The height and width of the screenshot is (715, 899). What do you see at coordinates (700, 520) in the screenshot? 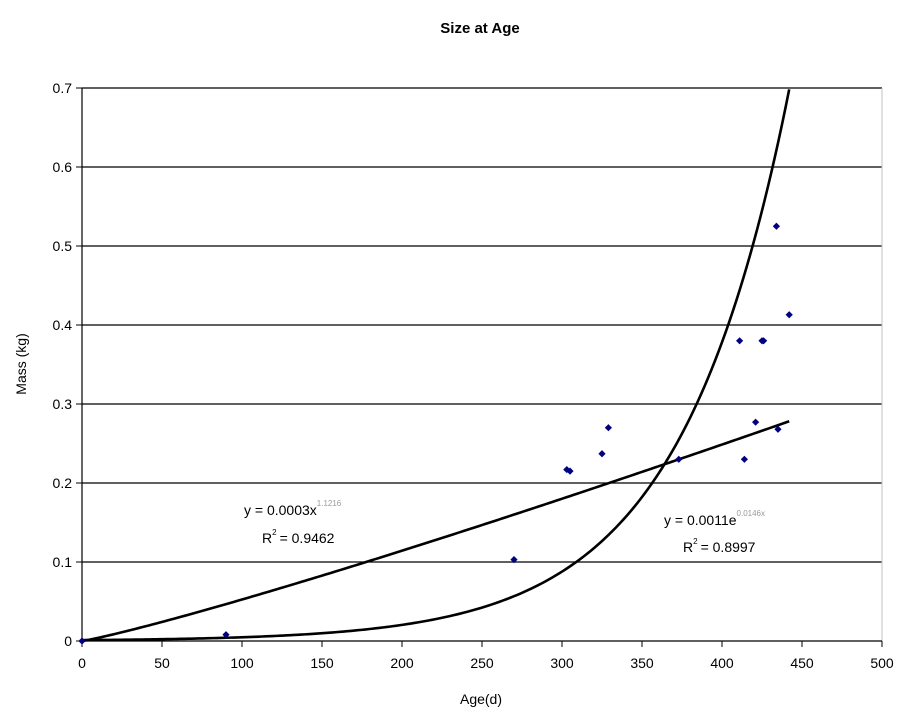
I see `exponential-equation-text: y = 0.0011e` at bounding box center [700, 520].